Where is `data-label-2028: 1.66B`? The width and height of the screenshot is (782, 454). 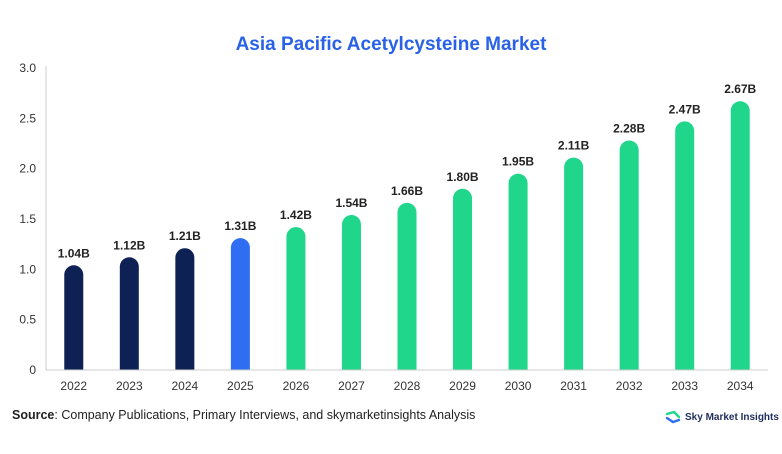
data-label-2028: 1.66B is located at coordinates (407, 191).